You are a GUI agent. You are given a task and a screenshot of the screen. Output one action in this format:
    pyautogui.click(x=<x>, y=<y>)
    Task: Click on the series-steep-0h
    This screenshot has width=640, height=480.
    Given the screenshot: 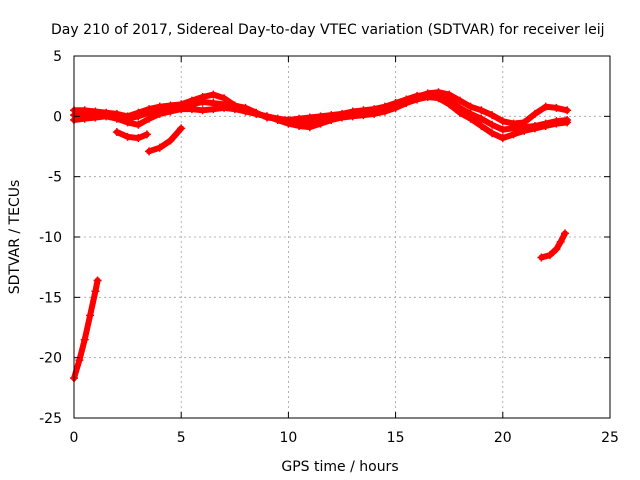 What is the action you would take?
    pyautogui.click(x=86, y=329)
    